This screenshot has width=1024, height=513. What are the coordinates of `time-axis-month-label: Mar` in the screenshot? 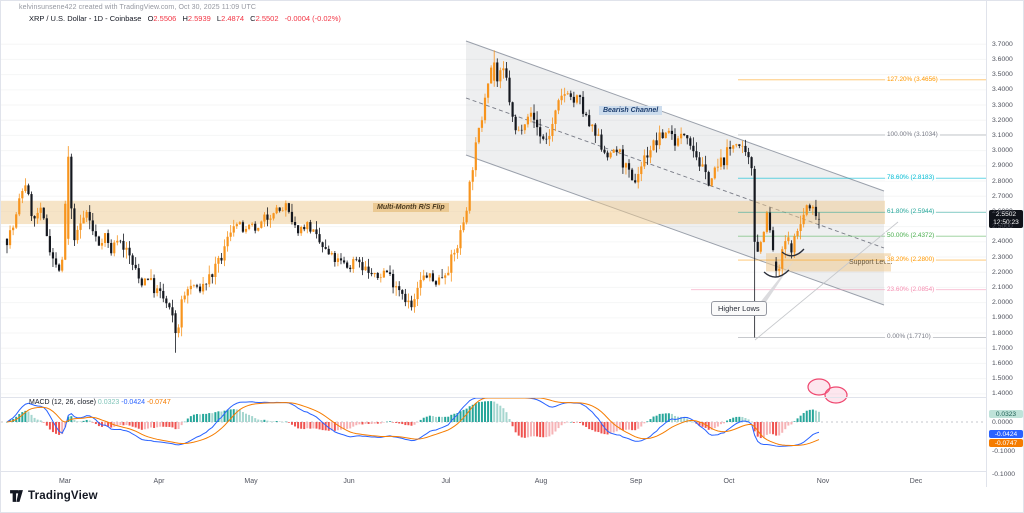 It's located at (65, 481).